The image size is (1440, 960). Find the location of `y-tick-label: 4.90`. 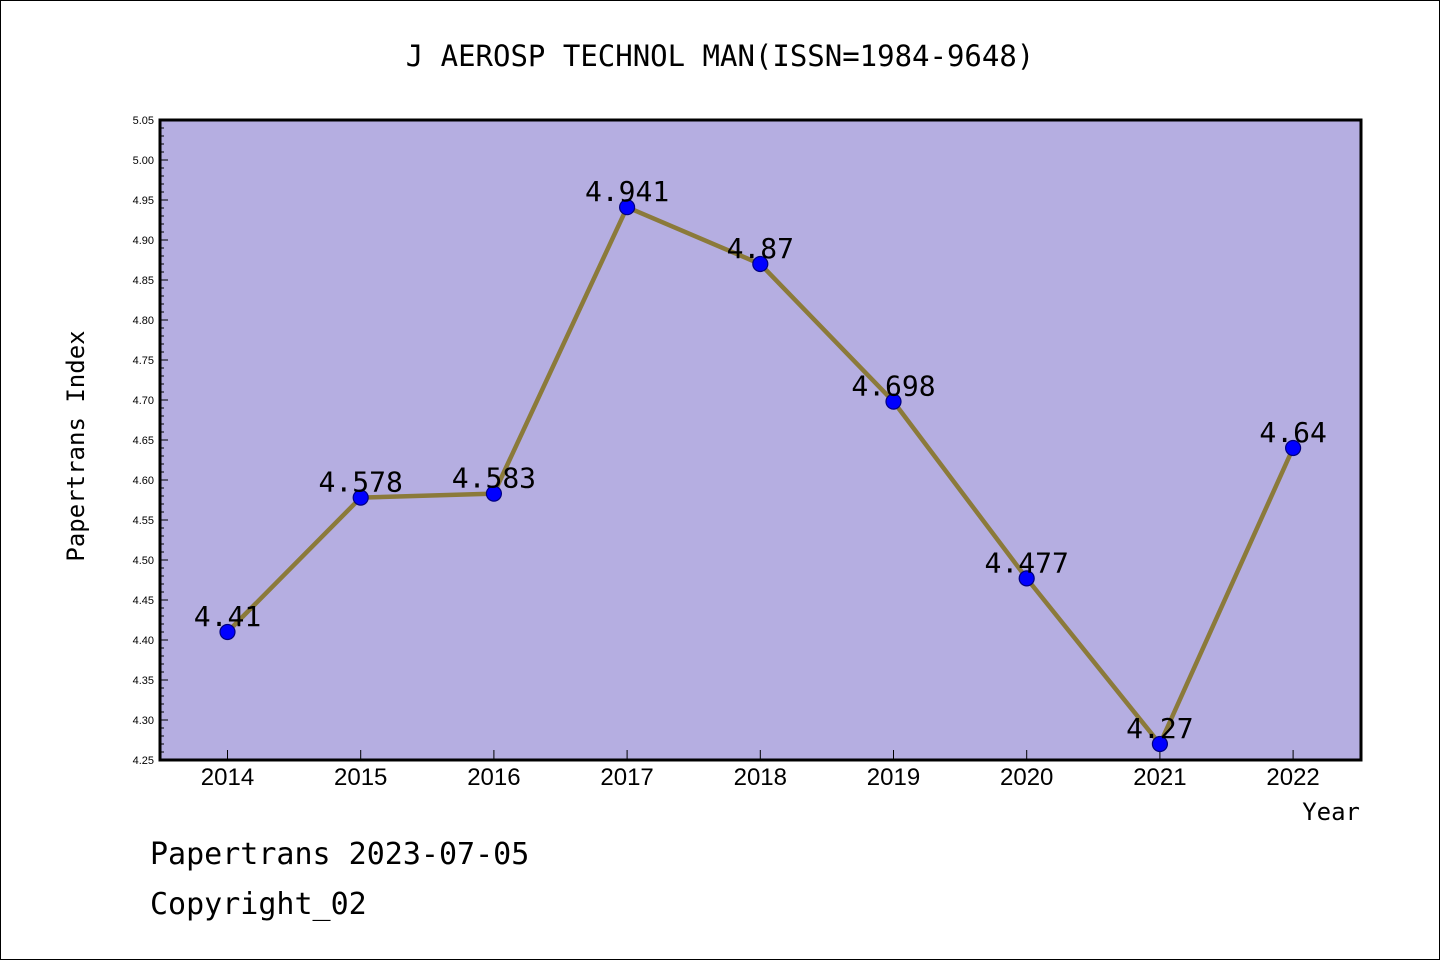

y-tick-label: 4.90 is located at coordinates (143, 241).